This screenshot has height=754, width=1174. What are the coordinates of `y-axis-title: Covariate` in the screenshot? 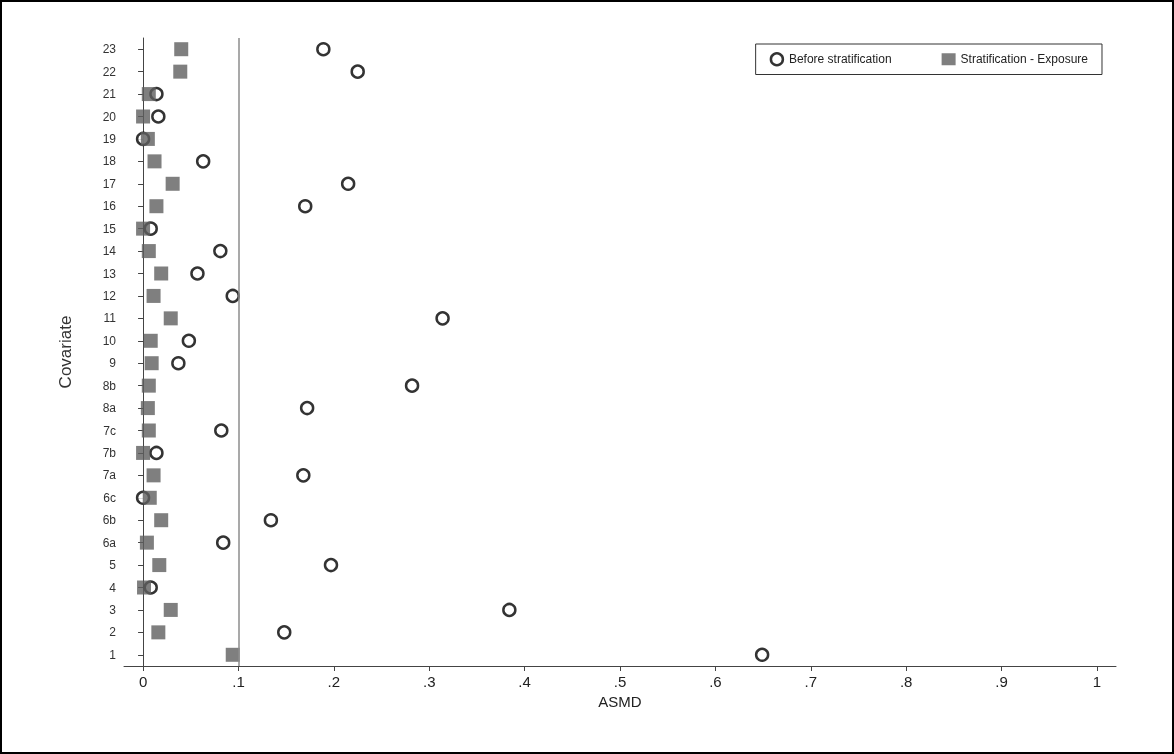 It's located at (65, 352).